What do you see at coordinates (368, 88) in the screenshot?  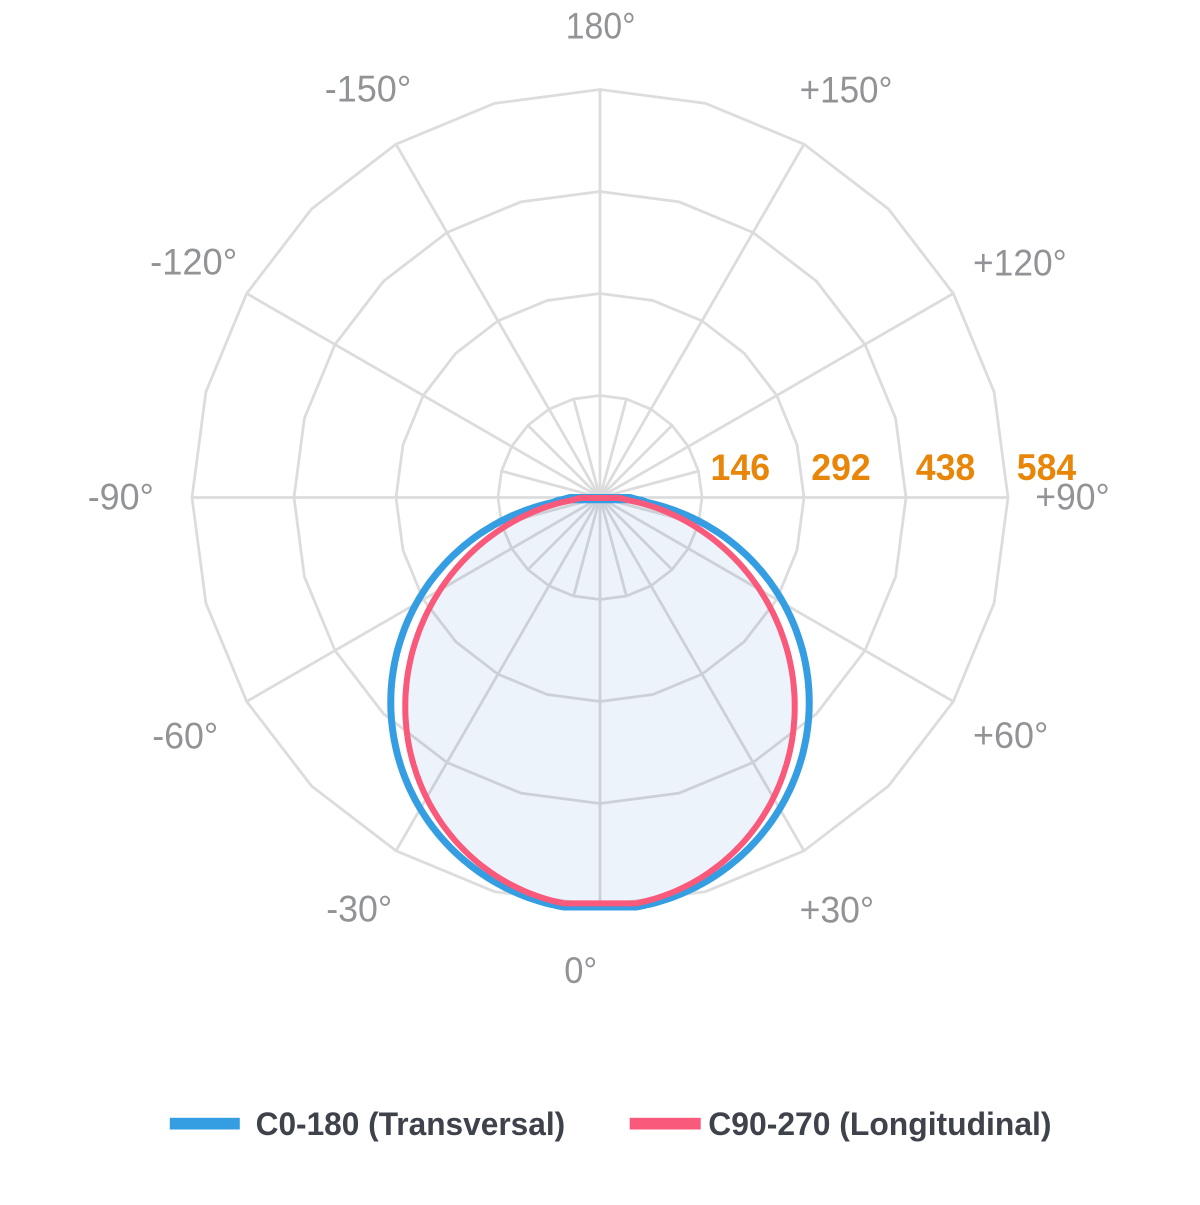 I see `svg-text: -150°` at bounding box center [368, 88].